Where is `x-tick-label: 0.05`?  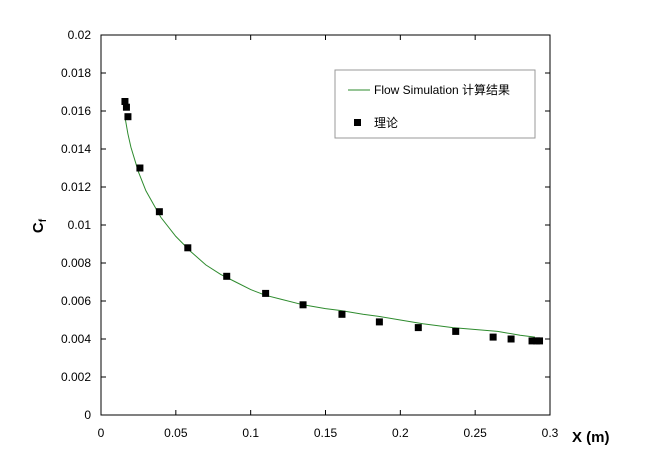 x-tick-label: 0.05 is located at coordinates (176, 433).